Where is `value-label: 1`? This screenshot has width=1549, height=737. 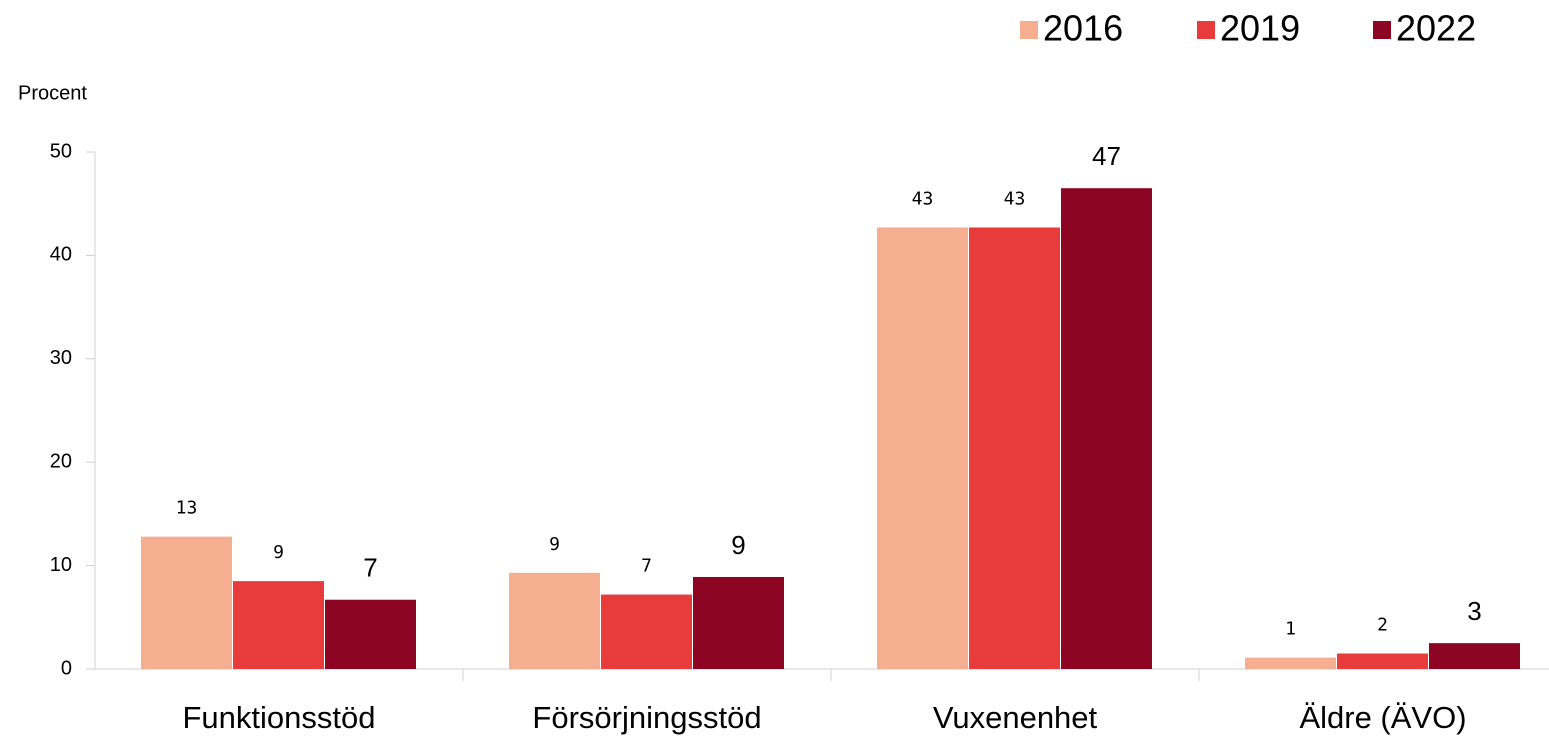
value-label: 1 is located at coordinates (1290, 629).